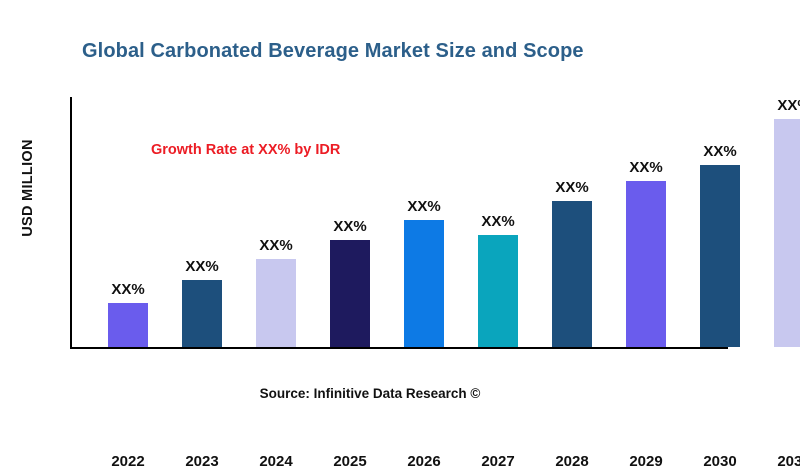 The width and height of the screenshot is (800, 470). What do you see at coordinates (370, 393) in the screenshot?
I see `source-note: Source: Infinitive Data Research ©` at bounding box center [370, 393].